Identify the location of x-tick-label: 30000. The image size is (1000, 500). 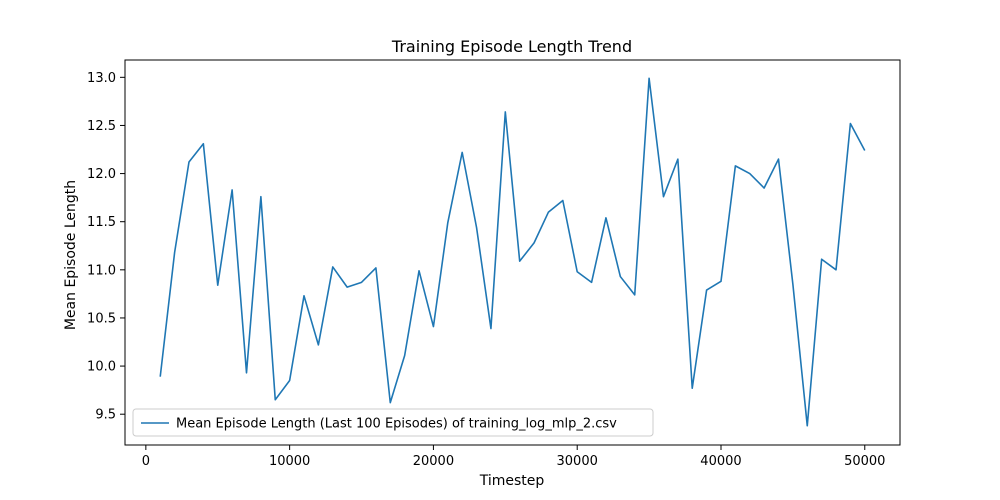
(577, 461).